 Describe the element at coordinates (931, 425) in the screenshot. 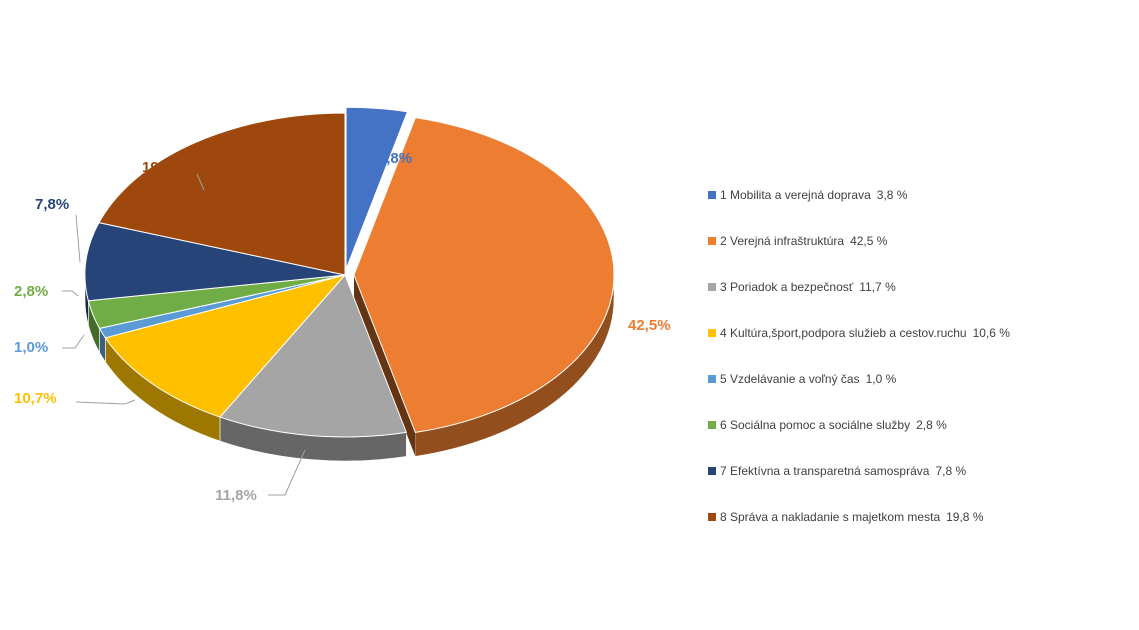

I see `legend-value: 2,8 %` at that location.